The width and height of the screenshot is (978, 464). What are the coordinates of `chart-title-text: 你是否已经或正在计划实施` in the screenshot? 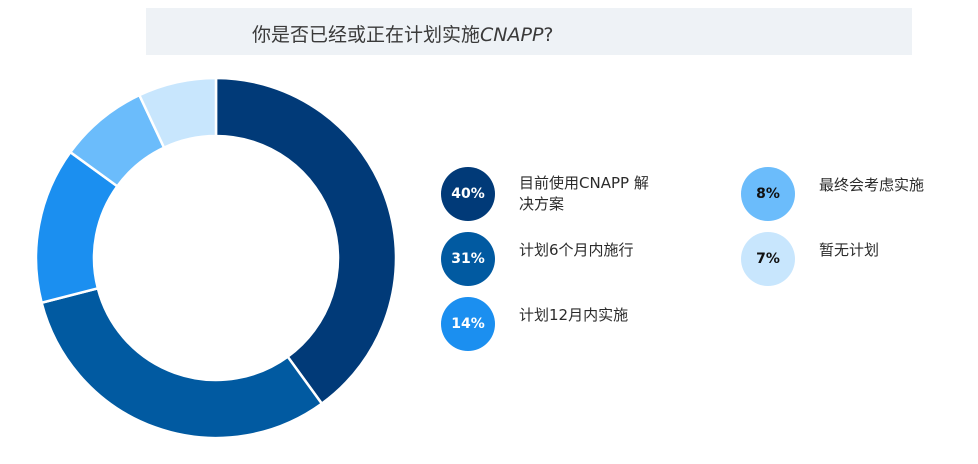 It's located at (366, 35).